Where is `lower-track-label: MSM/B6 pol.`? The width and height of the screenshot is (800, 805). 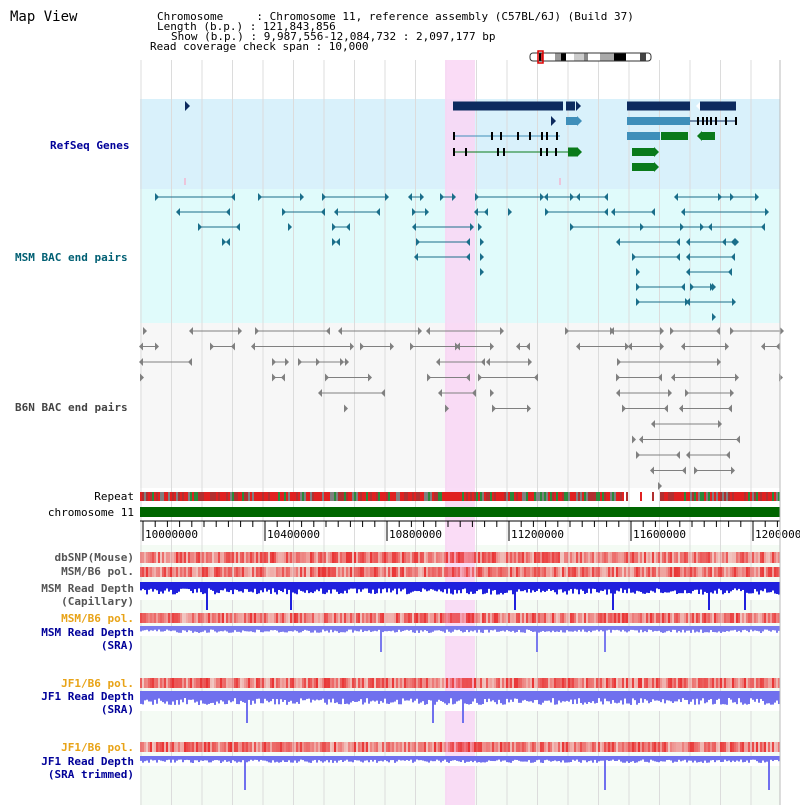 lower-track-label: MSM/B6 pol. is located at coordinates (97, 571).